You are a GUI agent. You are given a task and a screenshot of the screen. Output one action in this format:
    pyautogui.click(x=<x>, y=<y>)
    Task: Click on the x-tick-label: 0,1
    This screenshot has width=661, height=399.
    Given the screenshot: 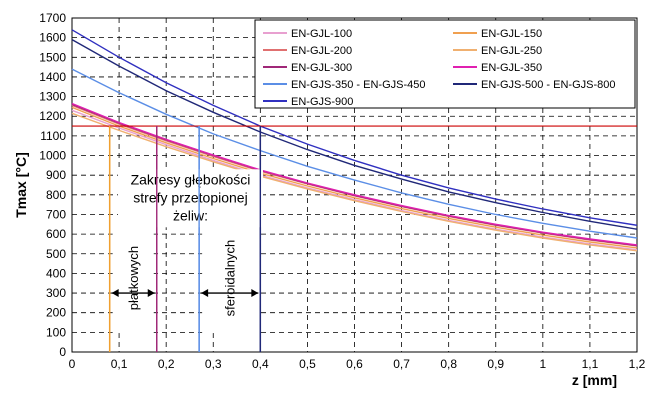 What is the action you would take?
    pyautogui.click(x=119, y=364)
    